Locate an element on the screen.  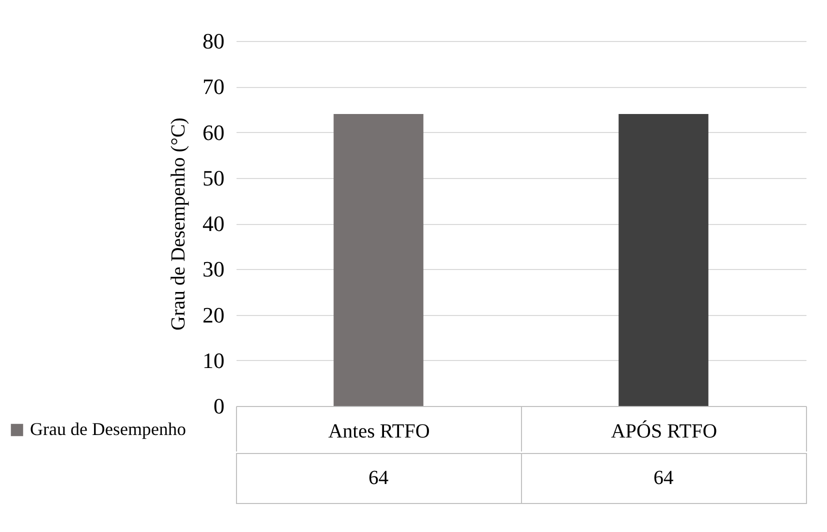
y-tick-label: 30 is located at coordinates (213, 269).